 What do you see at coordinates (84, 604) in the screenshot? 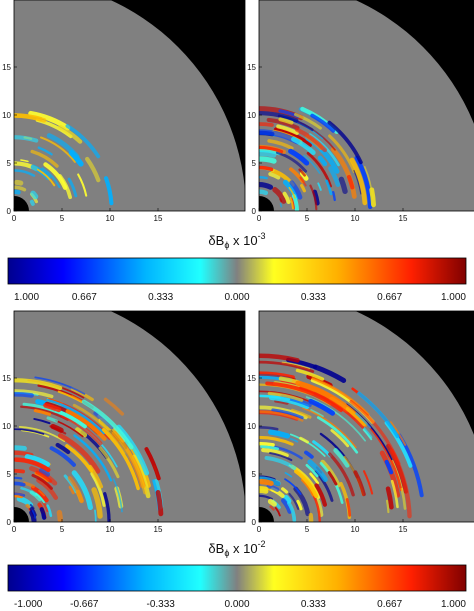
I see `colorbar-tick-label: -0.667` at bounding box center [84, 604].